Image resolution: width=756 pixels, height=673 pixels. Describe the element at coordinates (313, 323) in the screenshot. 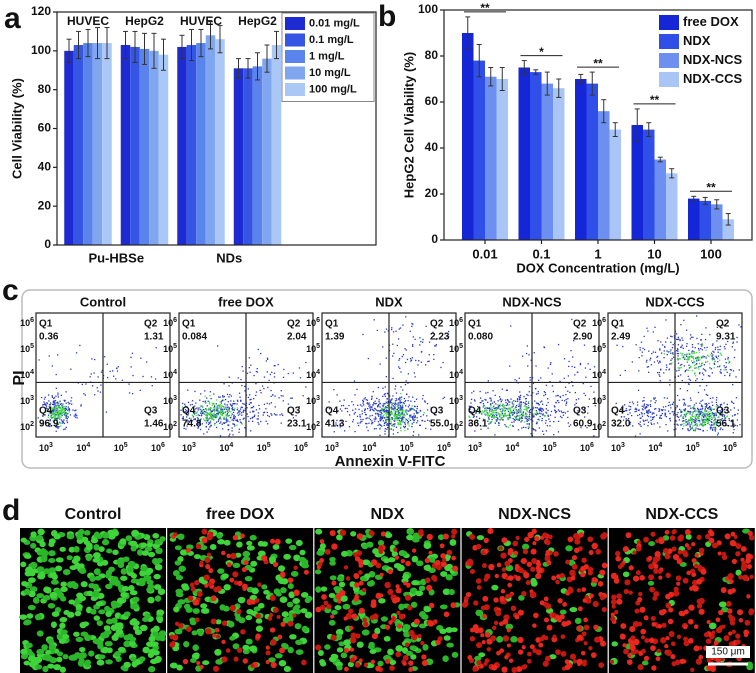

I see `y-tick-label: 10⁶` at that location.